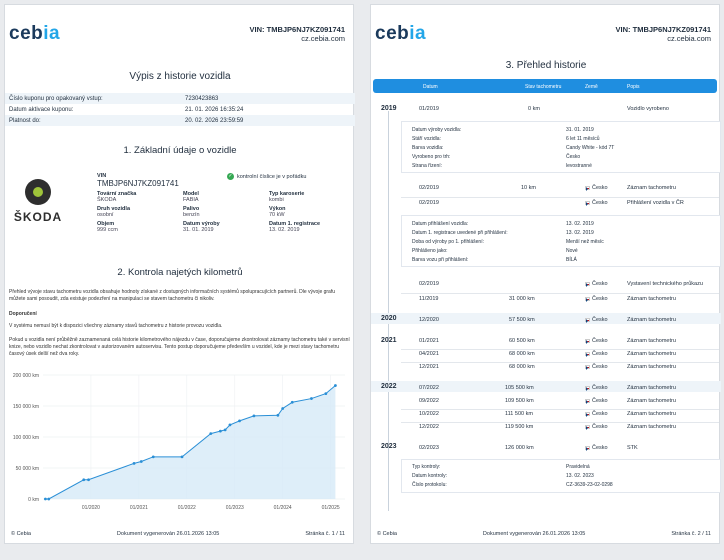 The width and height of the screenshot is (724, 560). I want to click on x-tick-label: 01/2025, so click(331, 508).